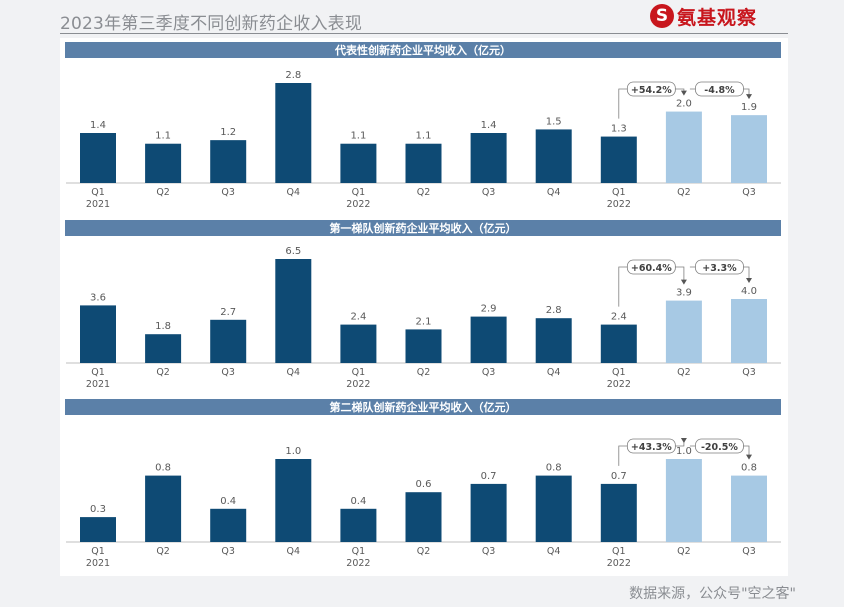  Describe the element at coordinates (489, 309) in the screenshot. I see `data-label: 2.9` at that location.